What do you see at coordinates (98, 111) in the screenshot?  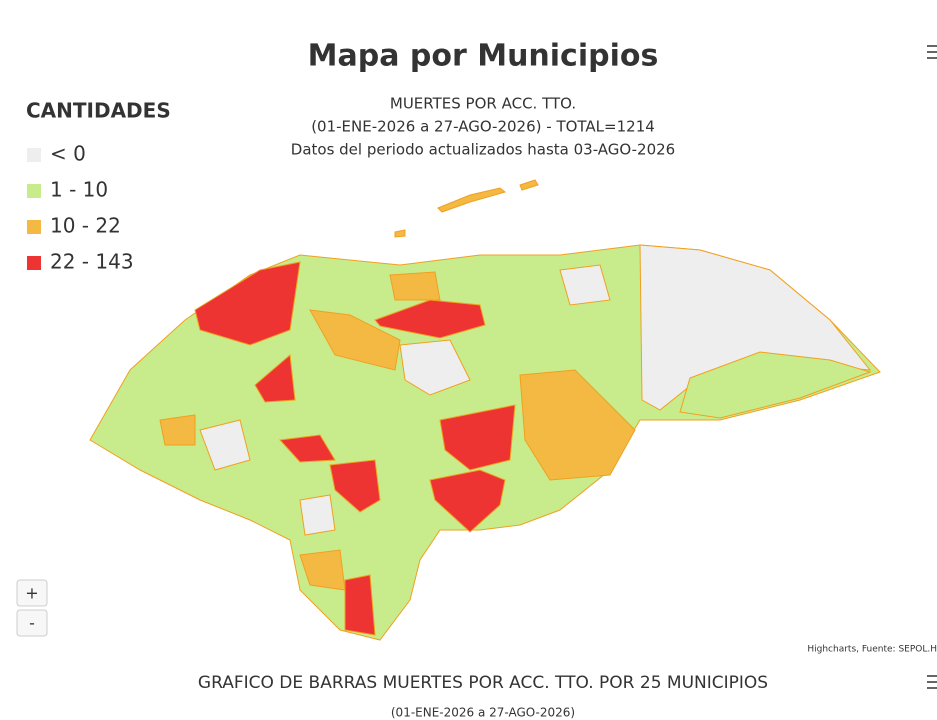 I see `legend-title: CANTIDADES` at bounding box center [98, 111].